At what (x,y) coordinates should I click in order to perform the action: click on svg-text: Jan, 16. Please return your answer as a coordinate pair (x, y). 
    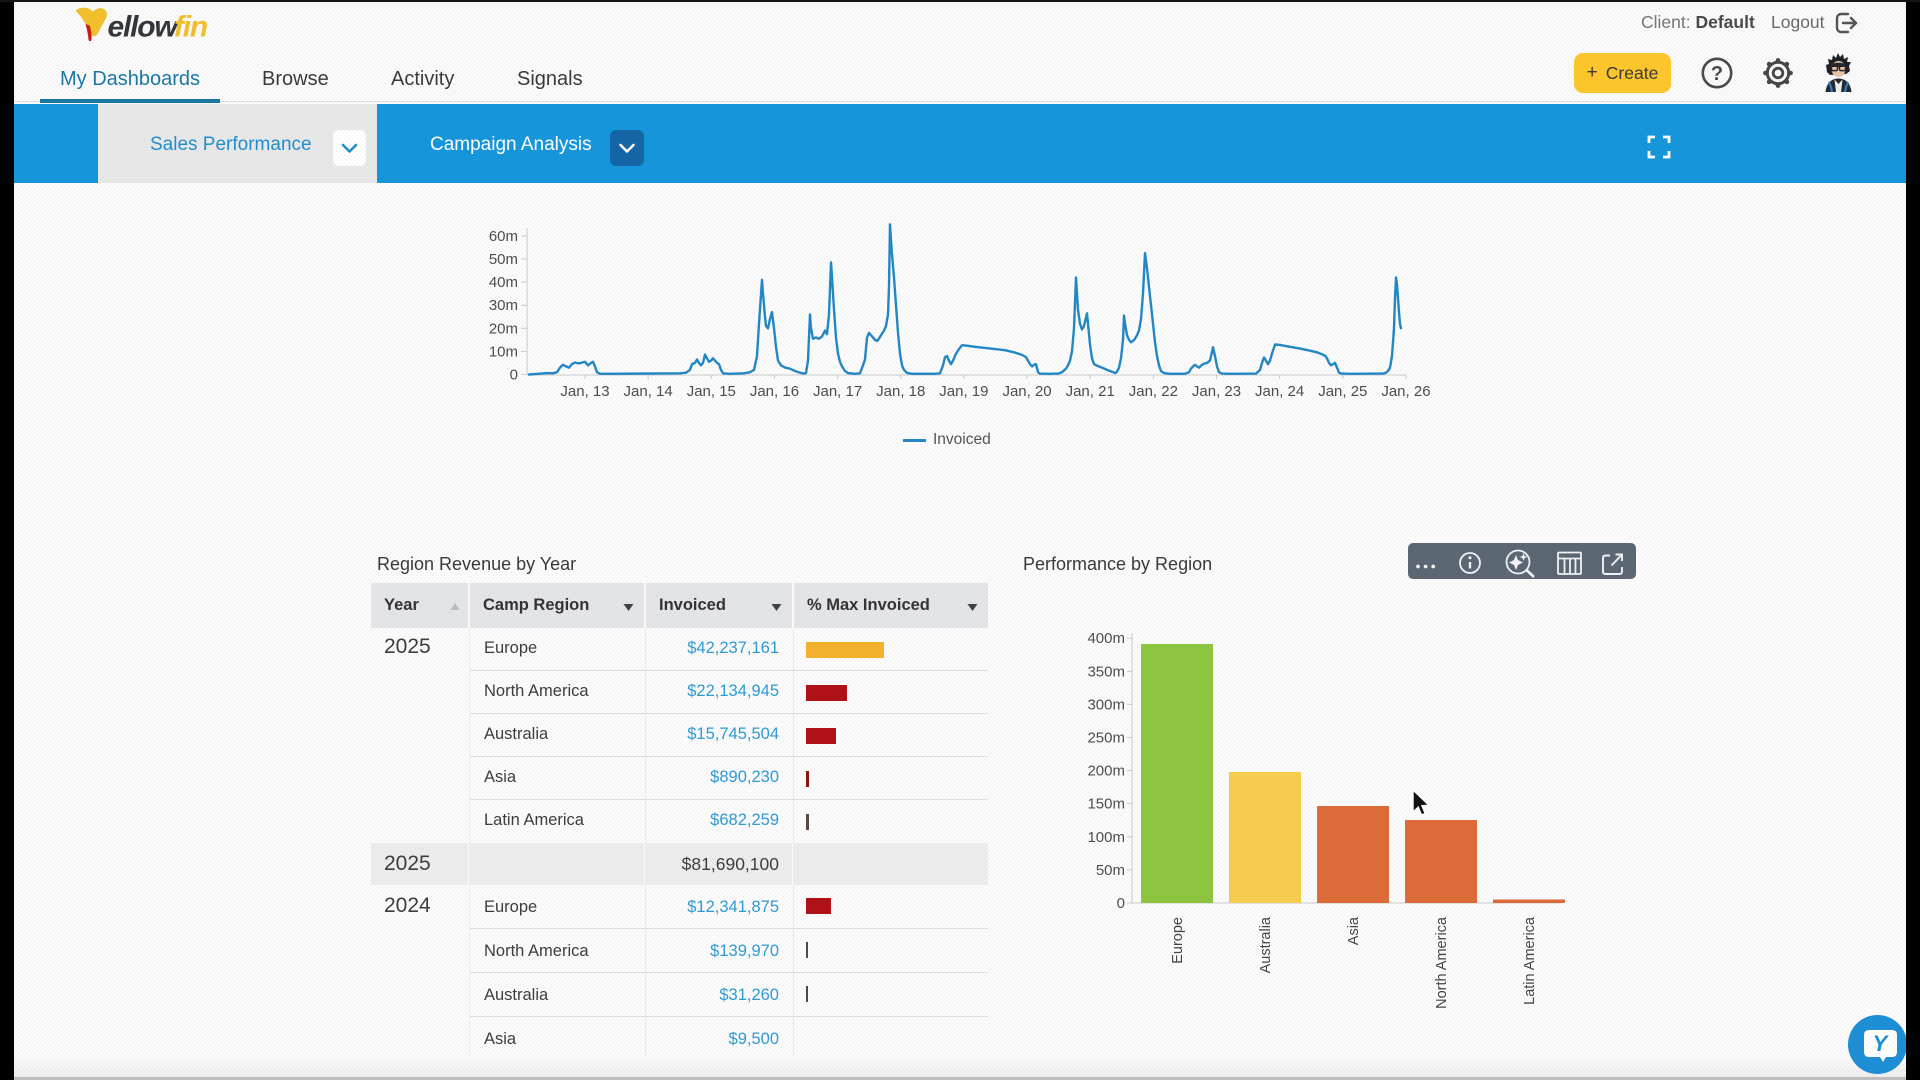
    Looking at the image, I should click on (774, 391).